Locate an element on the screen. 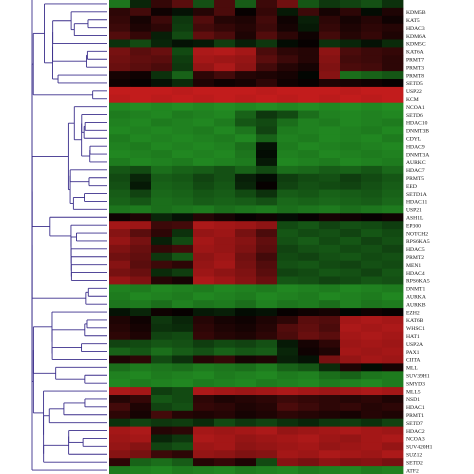 The height and width of the screenshot is (474, 474). row-label: USP2A is located at coordinates (414, 345).